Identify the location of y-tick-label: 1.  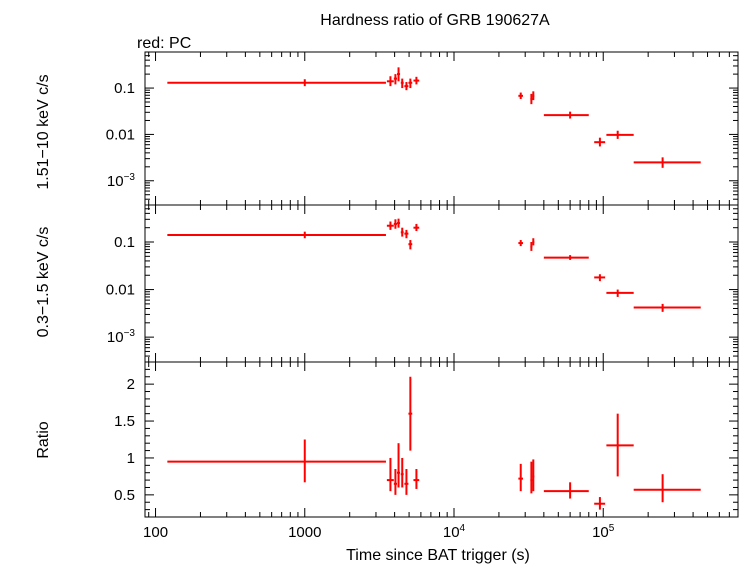
(131, 458).